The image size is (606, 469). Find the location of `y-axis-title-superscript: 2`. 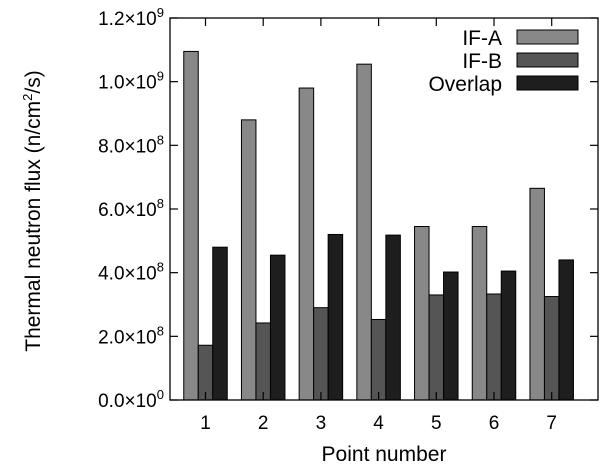

y-axis-title-superscript: 2 is located at coordinates (27, 97).